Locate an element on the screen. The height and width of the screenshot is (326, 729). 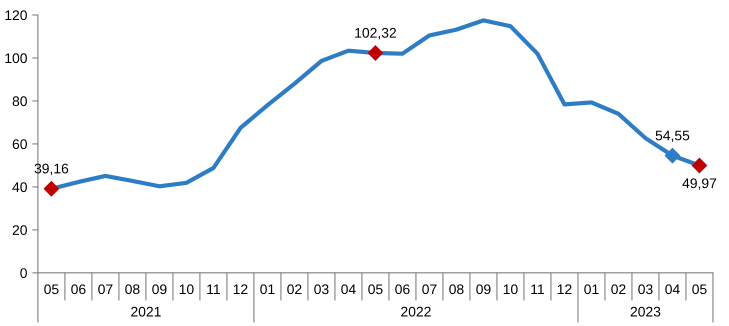
y-tick-label: 60 is located at coordinates (19, 144).